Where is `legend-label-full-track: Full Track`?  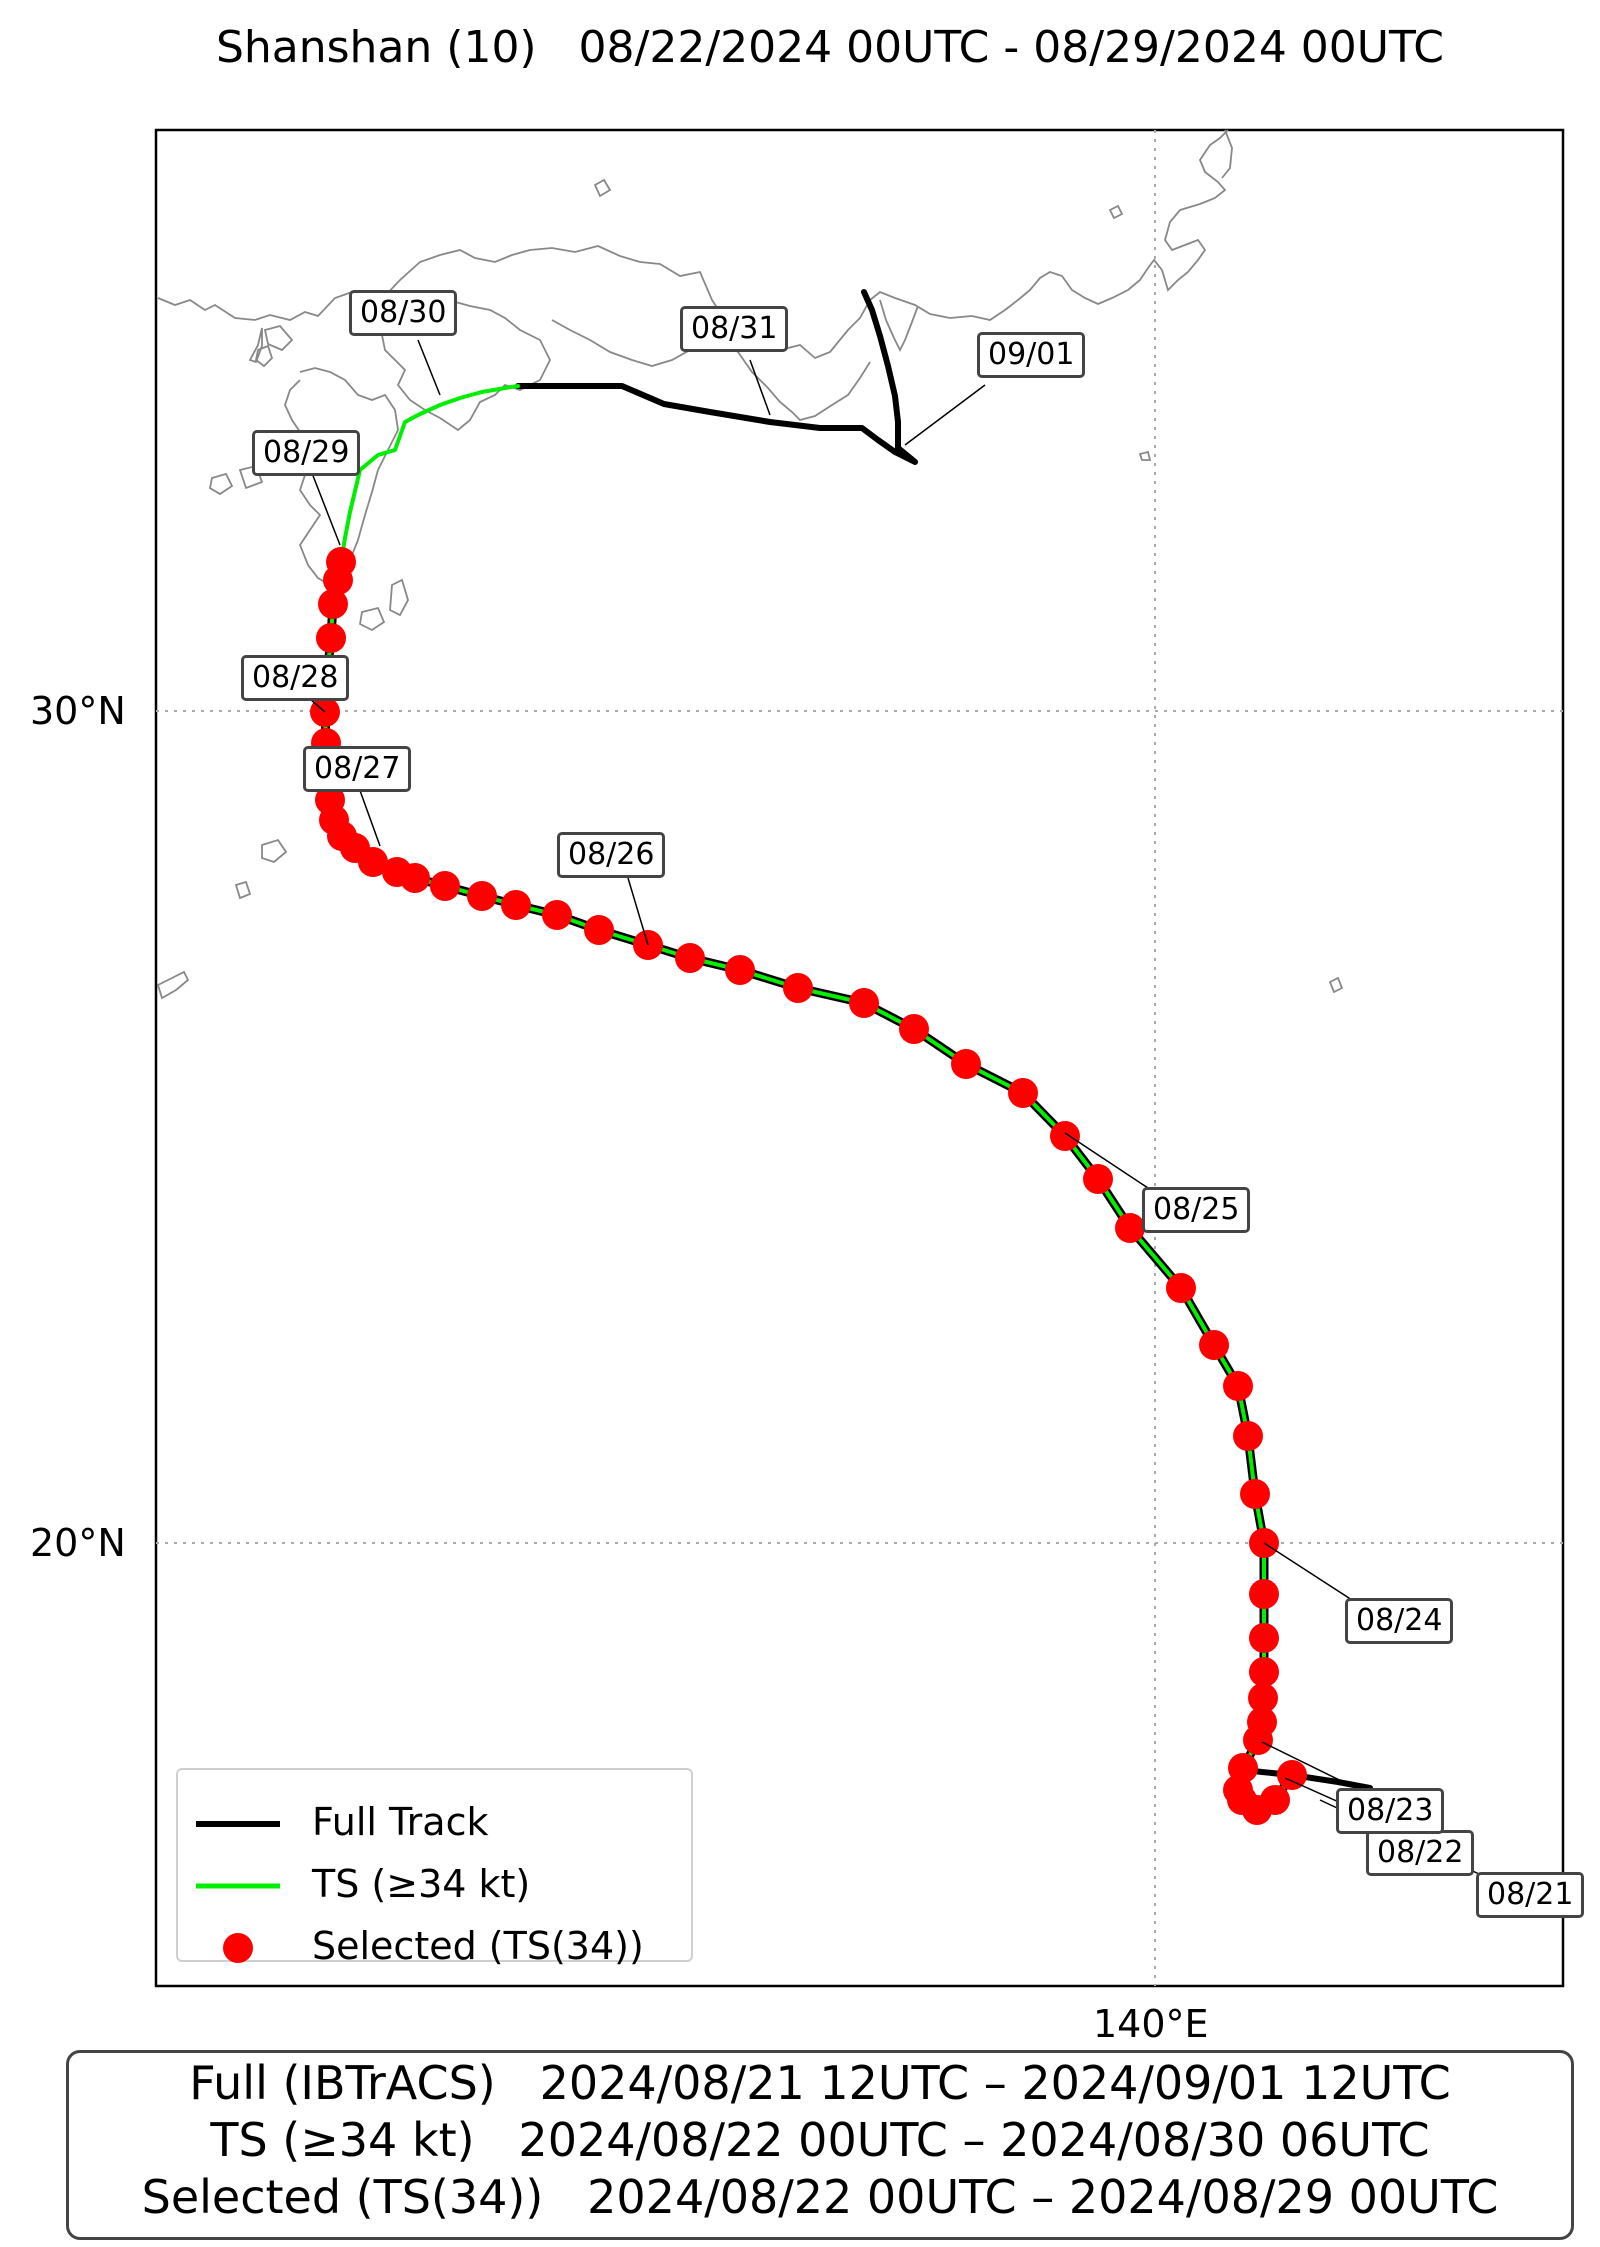
legend-label-full-track: Full Track is located at coordinates (400, 1822).